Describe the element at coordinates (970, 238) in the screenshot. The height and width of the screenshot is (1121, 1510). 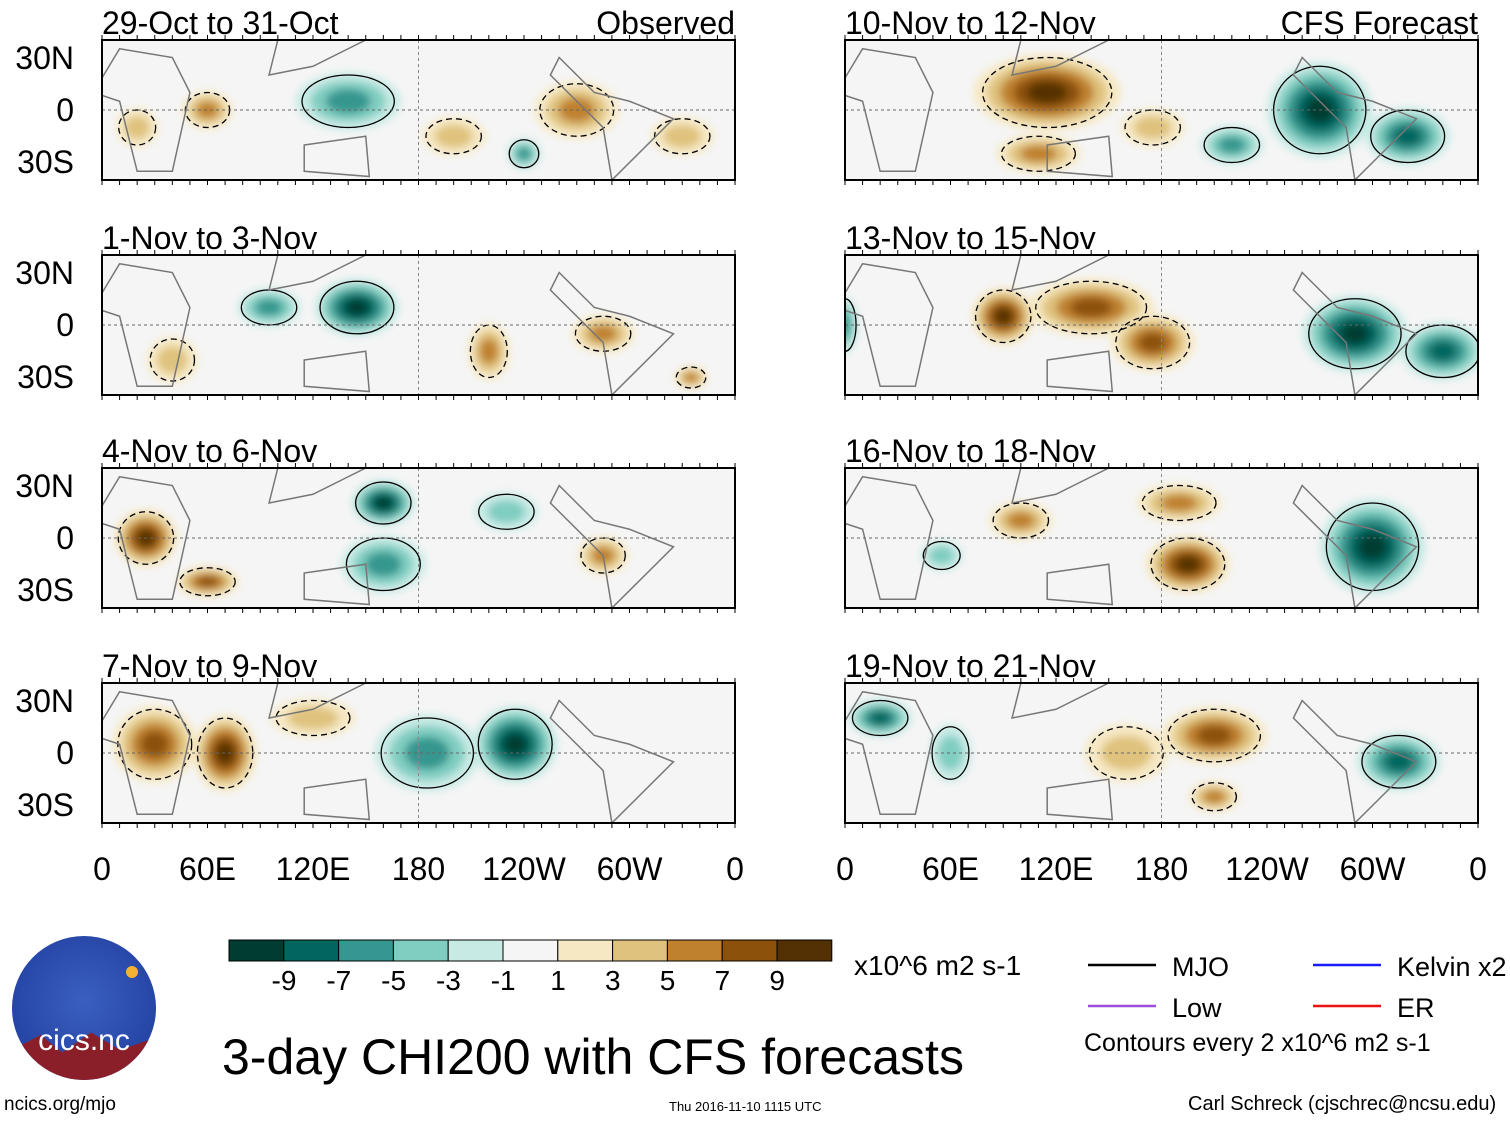
I see `panel-title: 13-Nov to 15-Nov` at that location.